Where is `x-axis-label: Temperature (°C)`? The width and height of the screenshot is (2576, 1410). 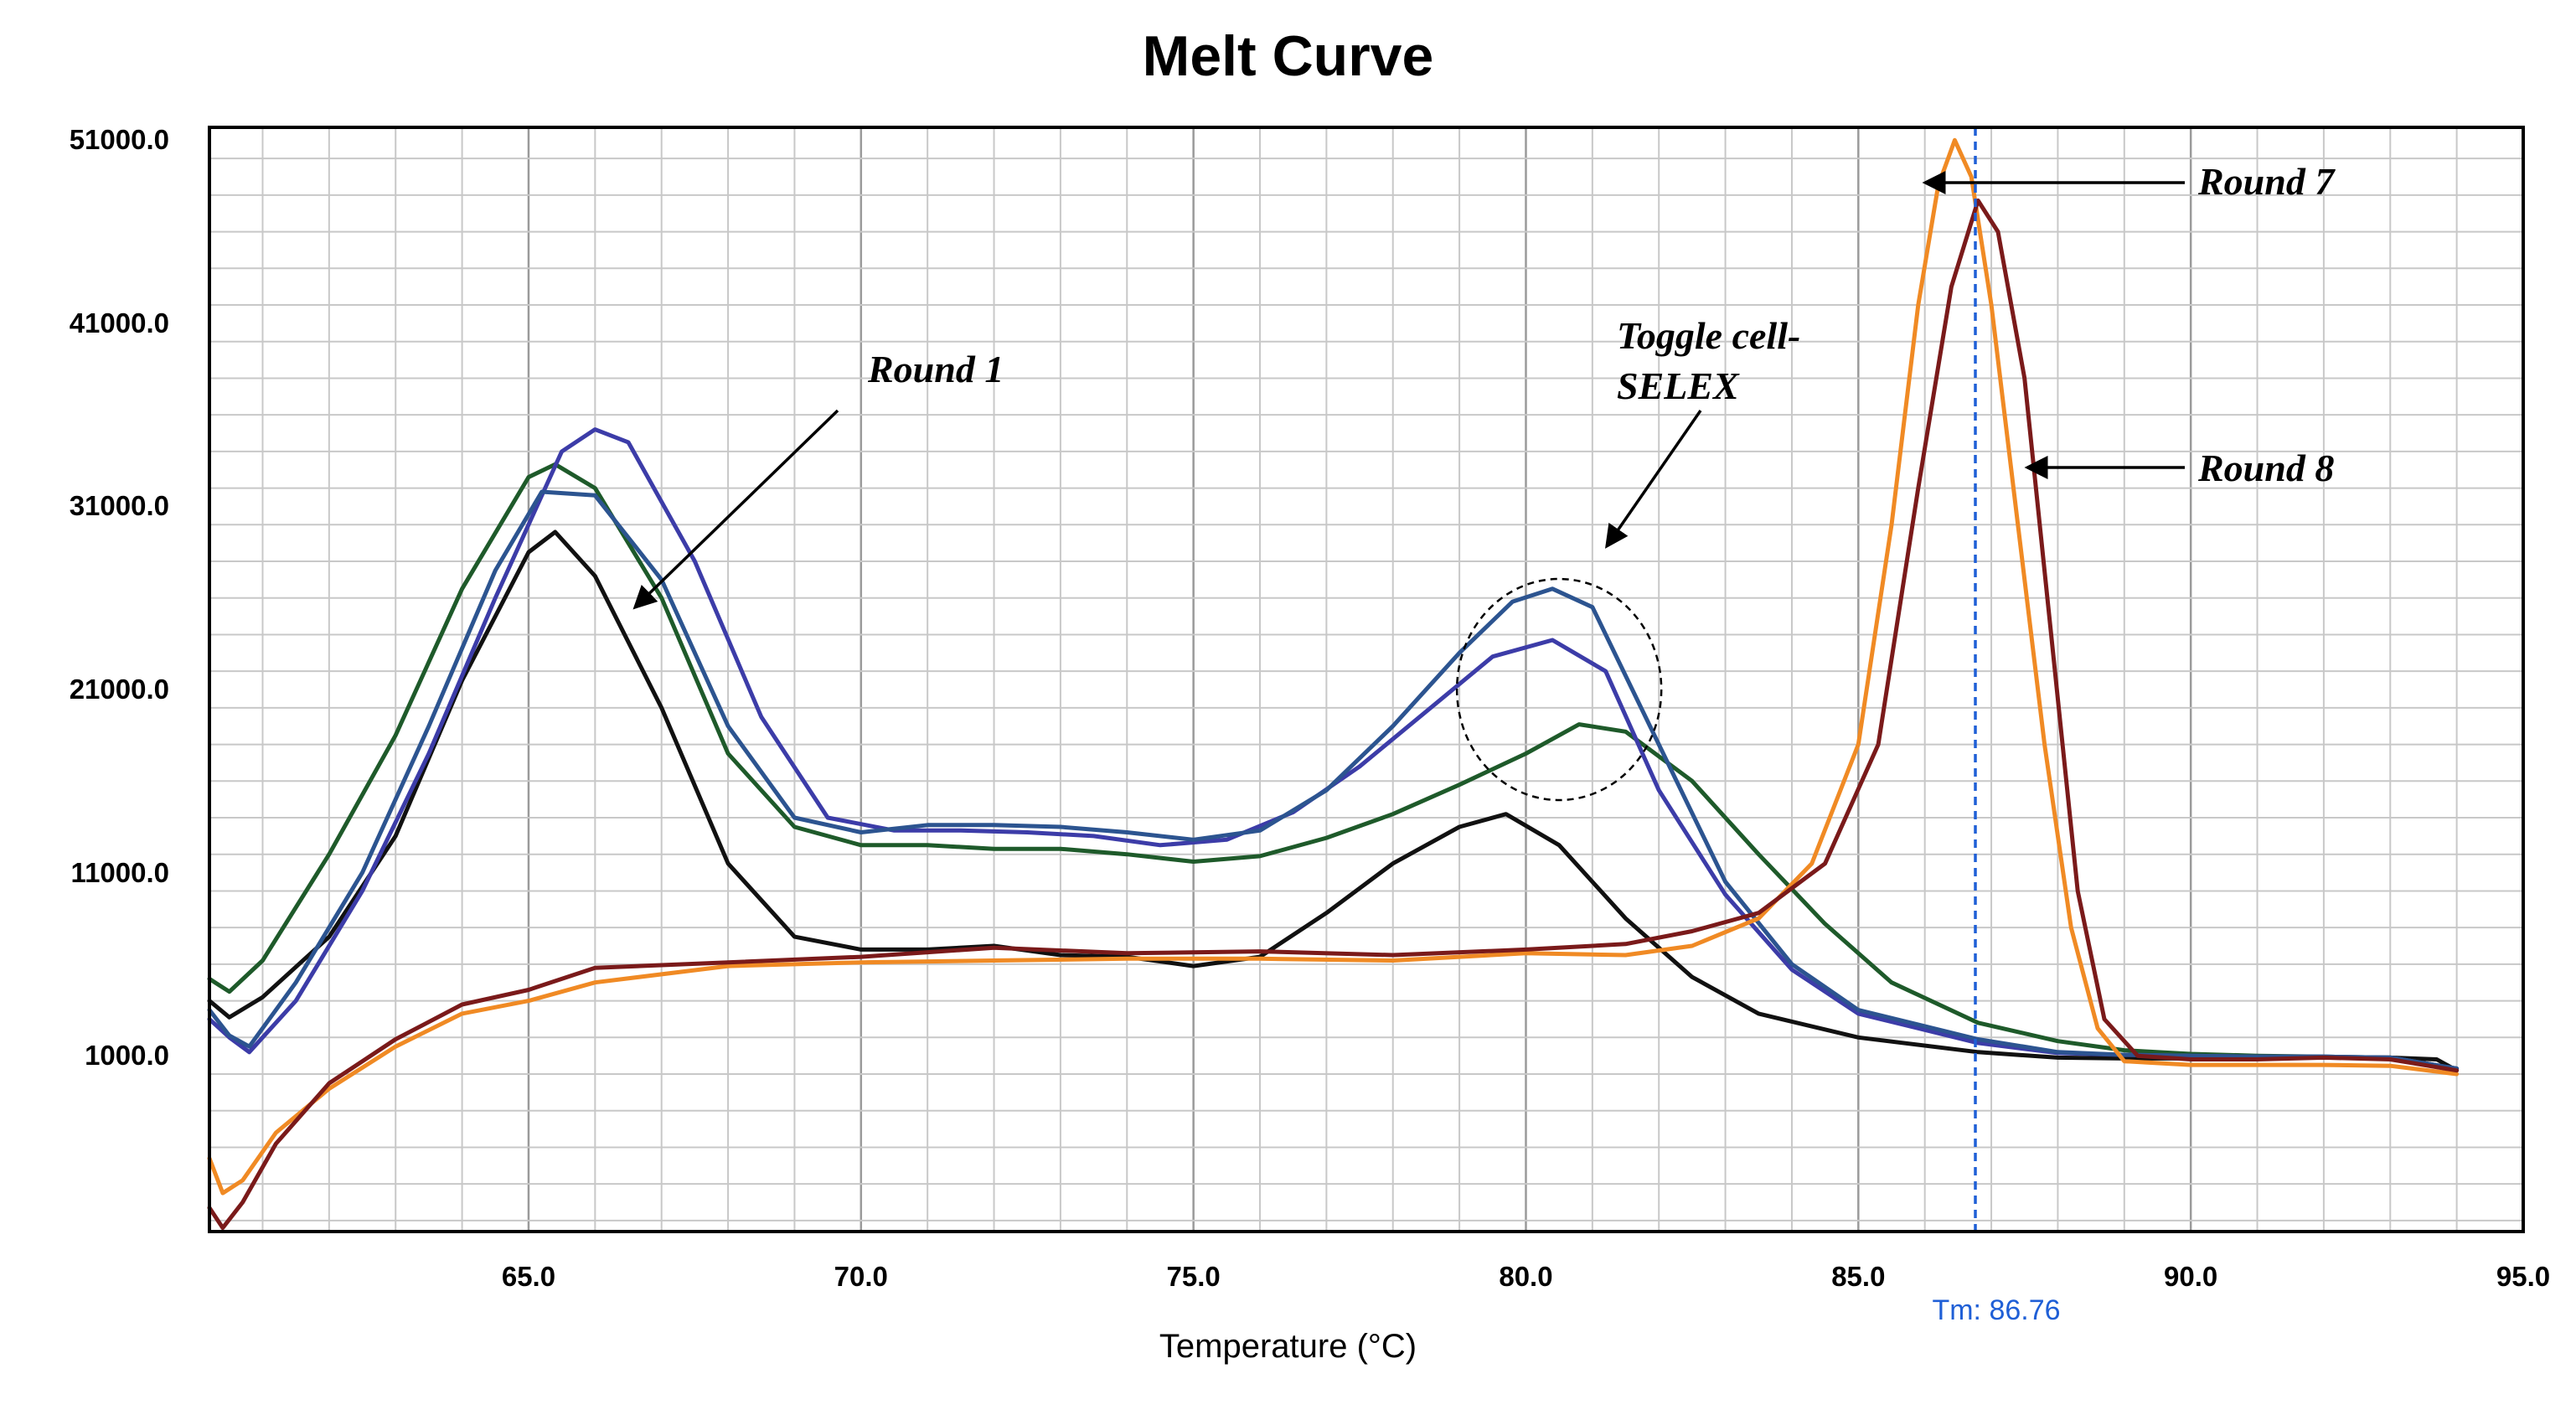
x-axis-label: Temperature (°C) is located at coordinates (1288, 1346).